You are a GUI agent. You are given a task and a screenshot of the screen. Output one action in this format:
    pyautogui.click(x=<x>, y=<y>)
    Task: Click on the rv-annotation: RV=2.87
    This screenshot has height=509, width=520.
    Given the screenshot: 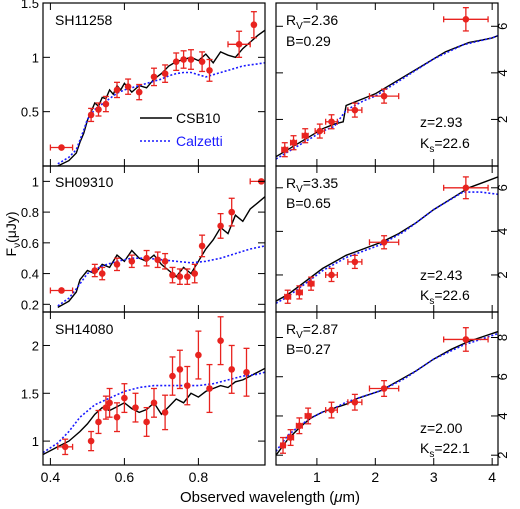 What is the action you would take?
    pyautogui.click(x=312, y=331)
    